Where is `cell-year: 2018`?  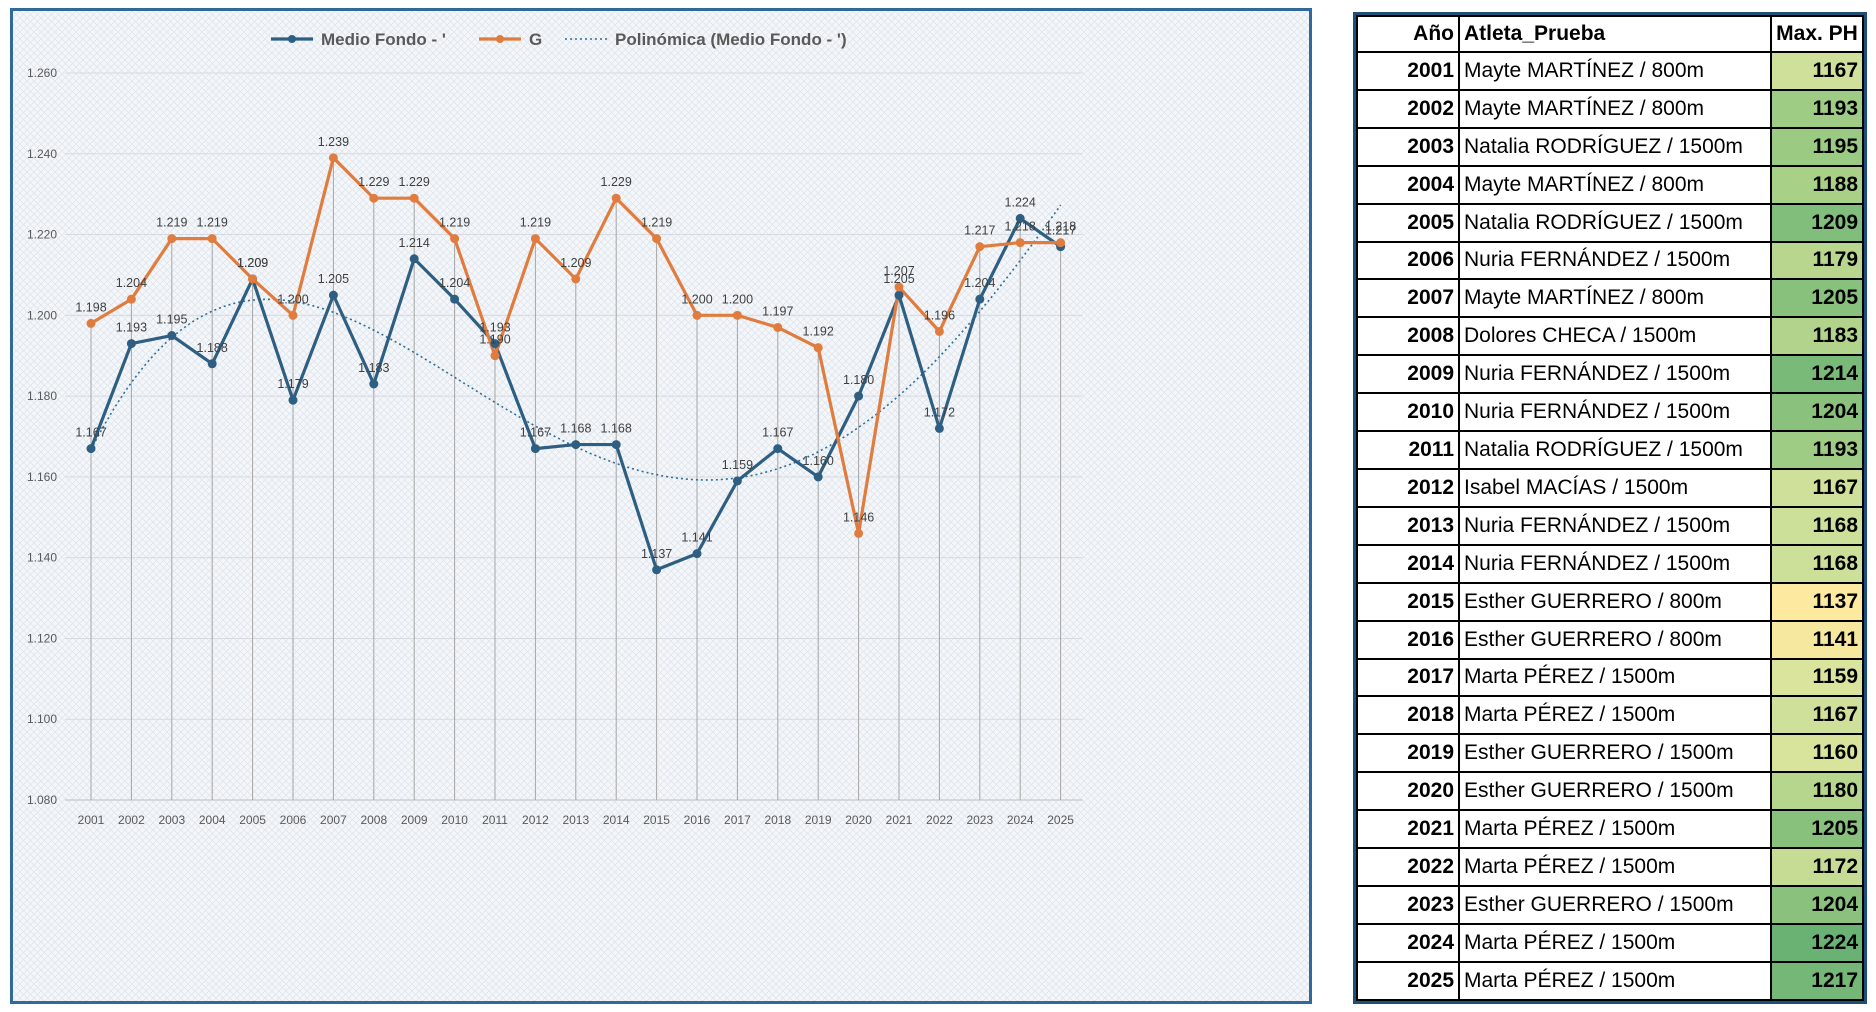 cell-year: 2018 is located at coordinates (1408, 715).